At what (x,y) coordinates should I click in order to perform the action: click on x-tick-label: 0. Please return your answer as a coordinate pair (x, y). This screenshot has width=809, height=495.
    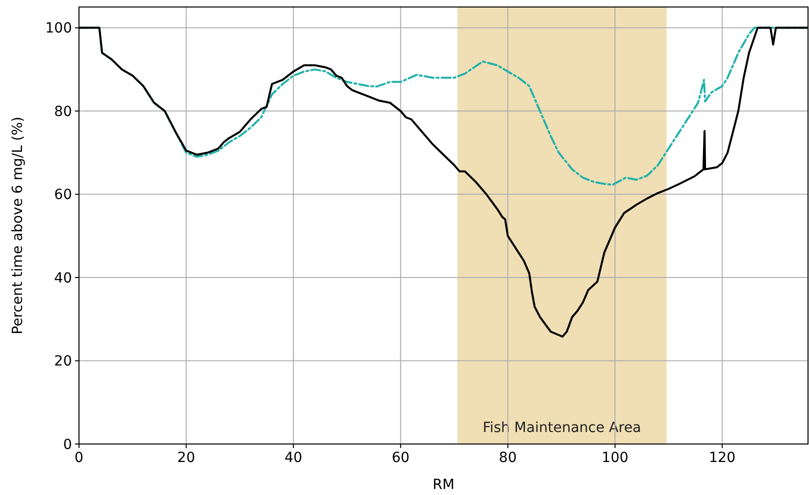
    Looking at the image, I should click on (79, 458).